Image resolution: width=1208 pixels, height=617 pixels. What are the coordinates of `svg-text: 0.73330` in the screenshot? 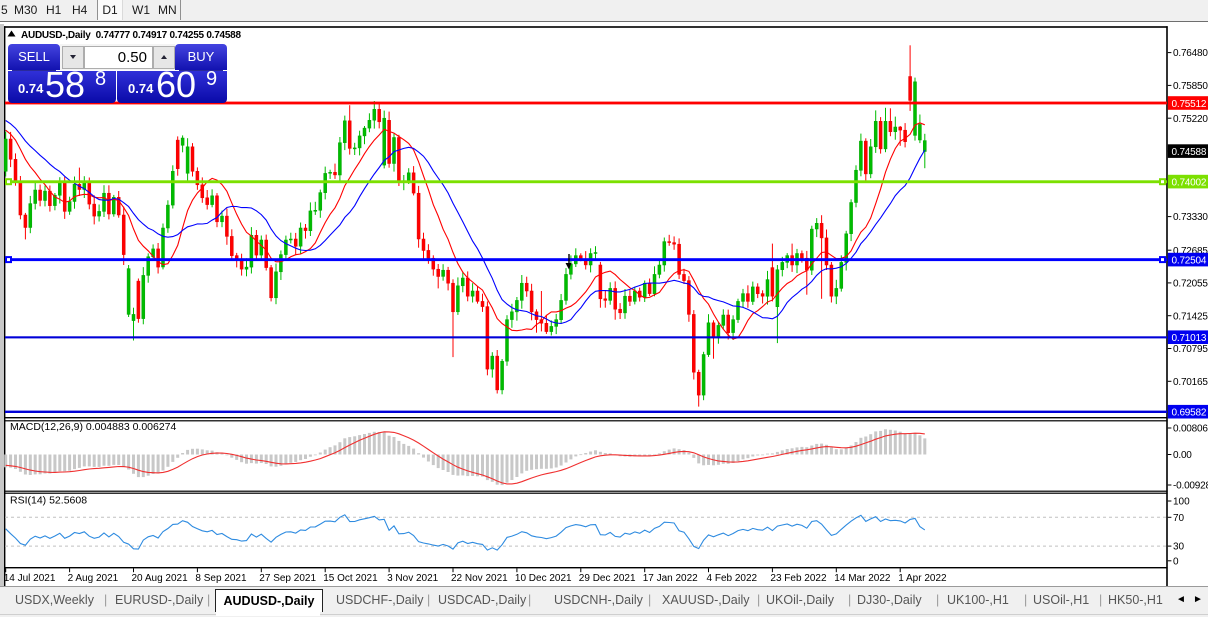 It's located at (1190, 217).